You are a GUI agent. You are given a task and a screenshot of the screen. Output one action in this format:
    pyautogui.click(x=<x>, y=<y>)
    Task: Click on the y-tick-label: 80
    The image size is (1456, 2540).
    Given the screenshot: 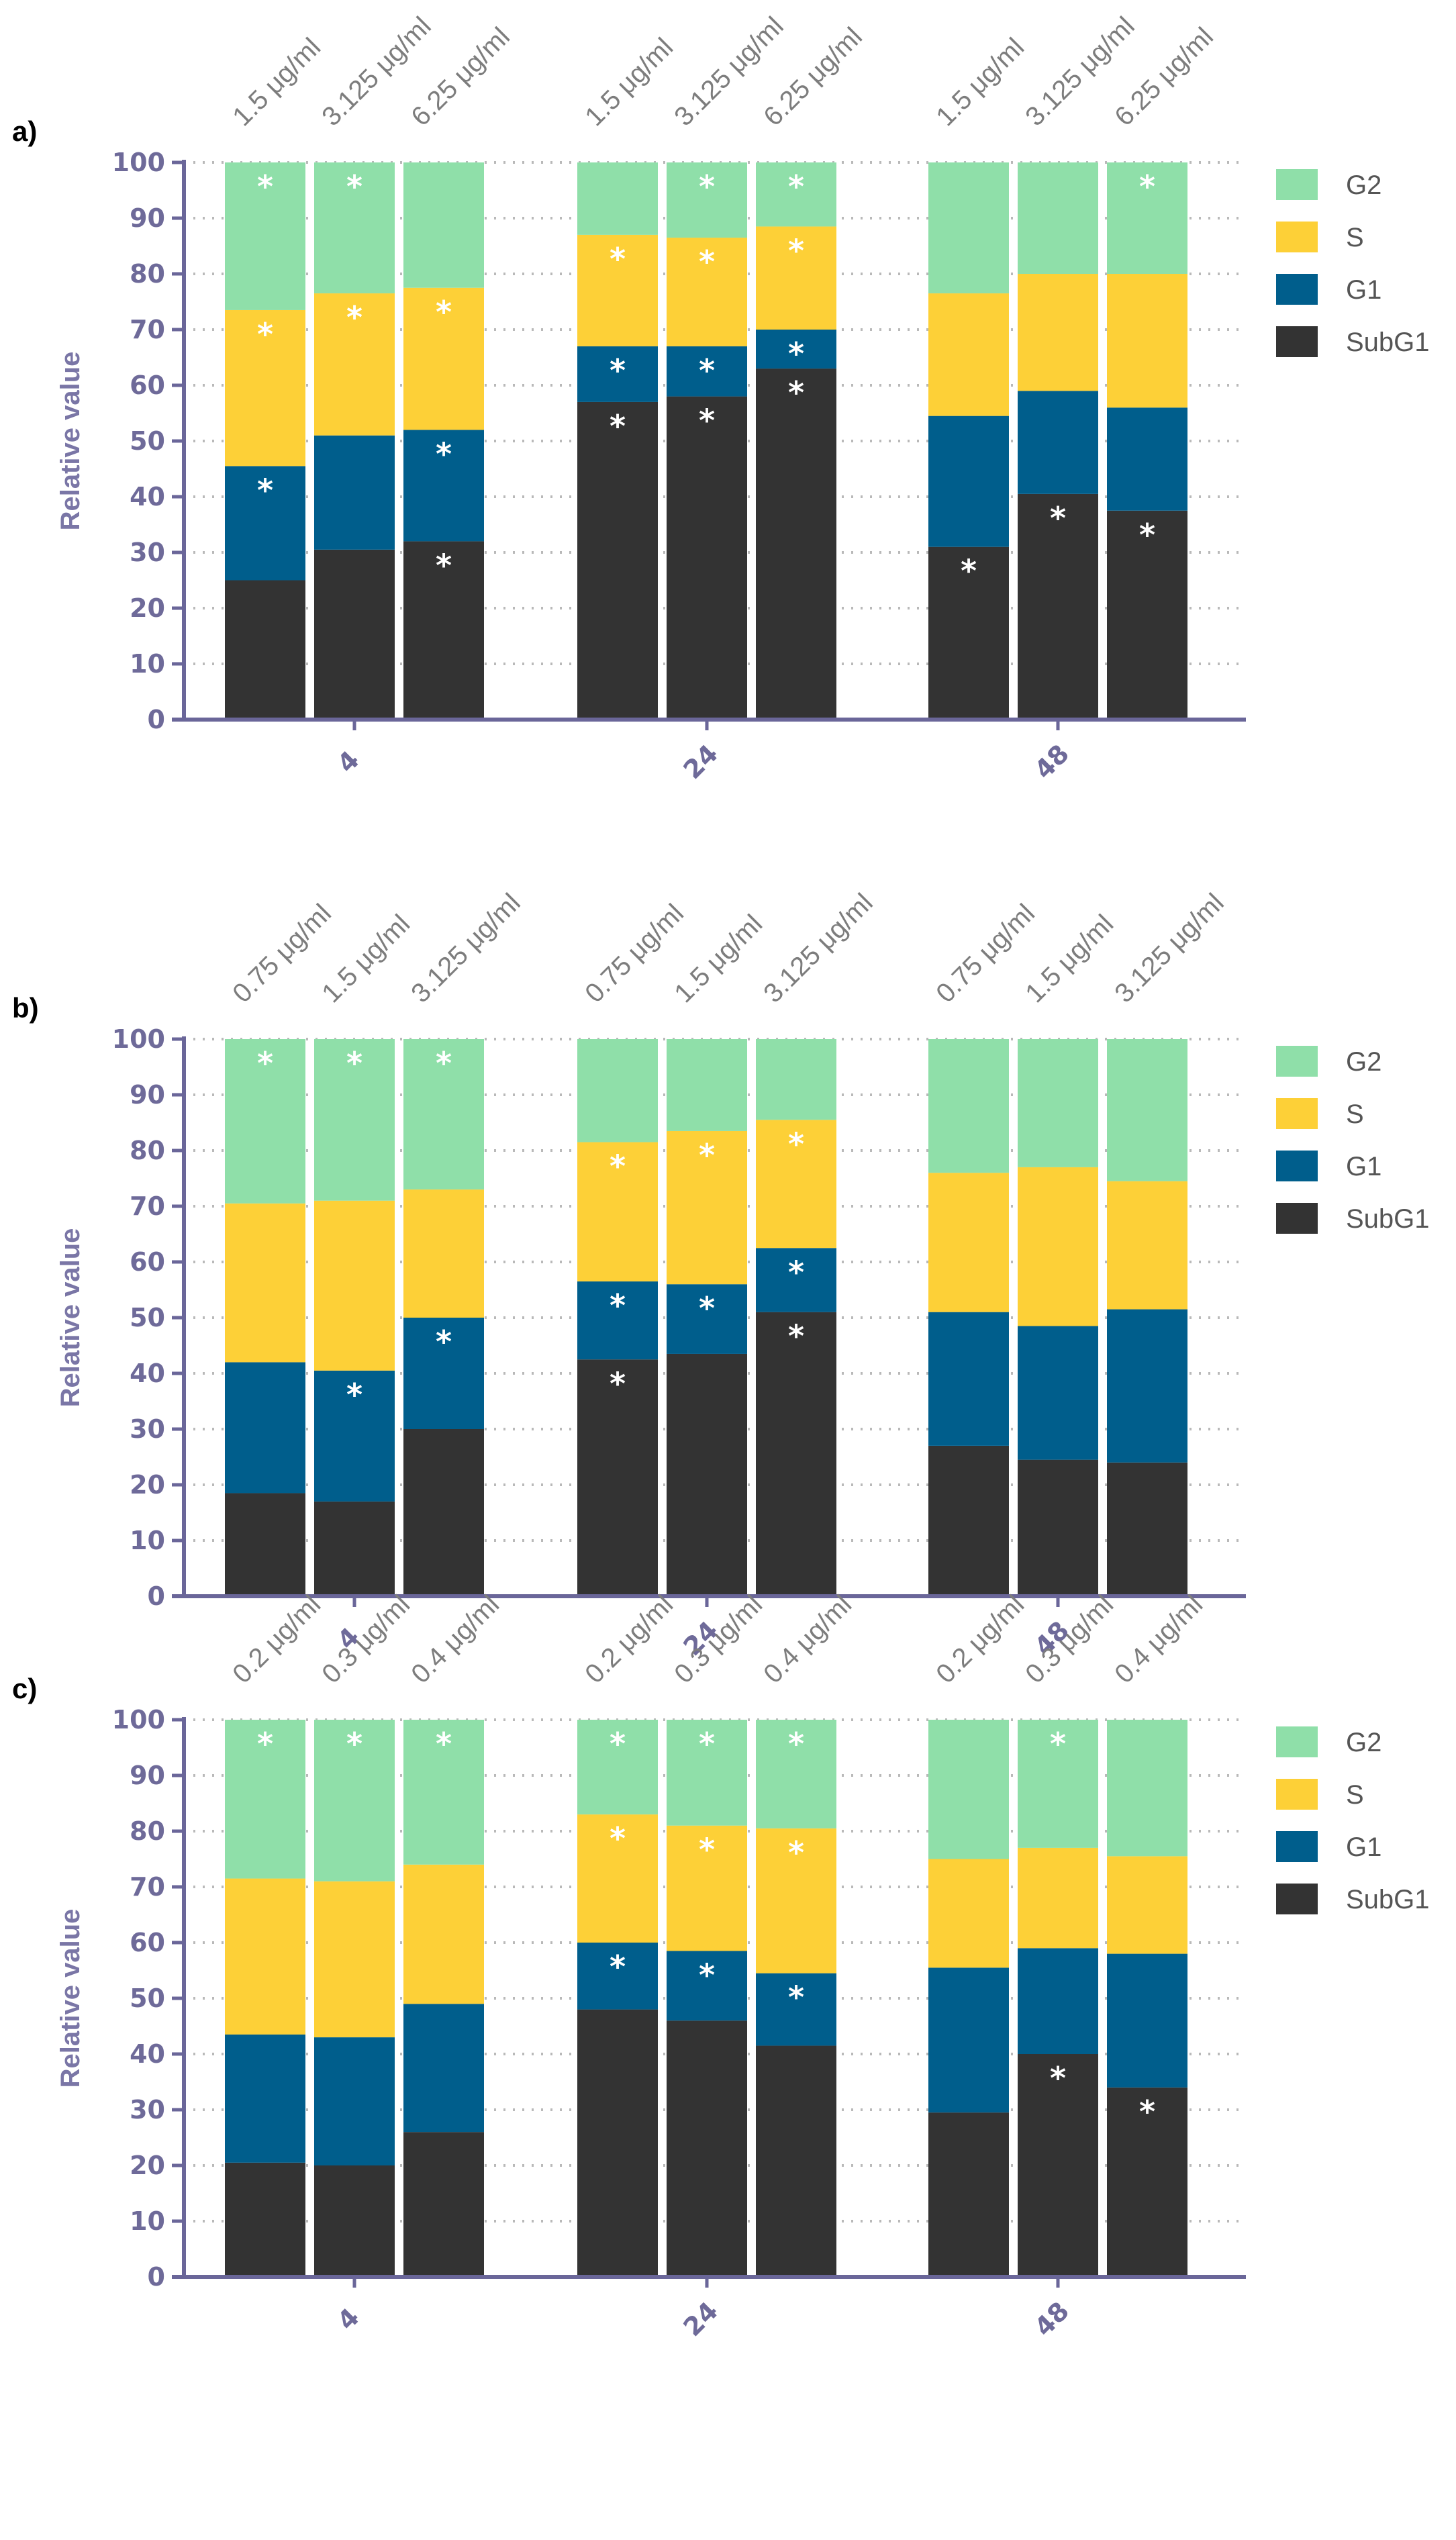 What is the action you would take?
    pyautogui.click(x=147, y=1151)
    